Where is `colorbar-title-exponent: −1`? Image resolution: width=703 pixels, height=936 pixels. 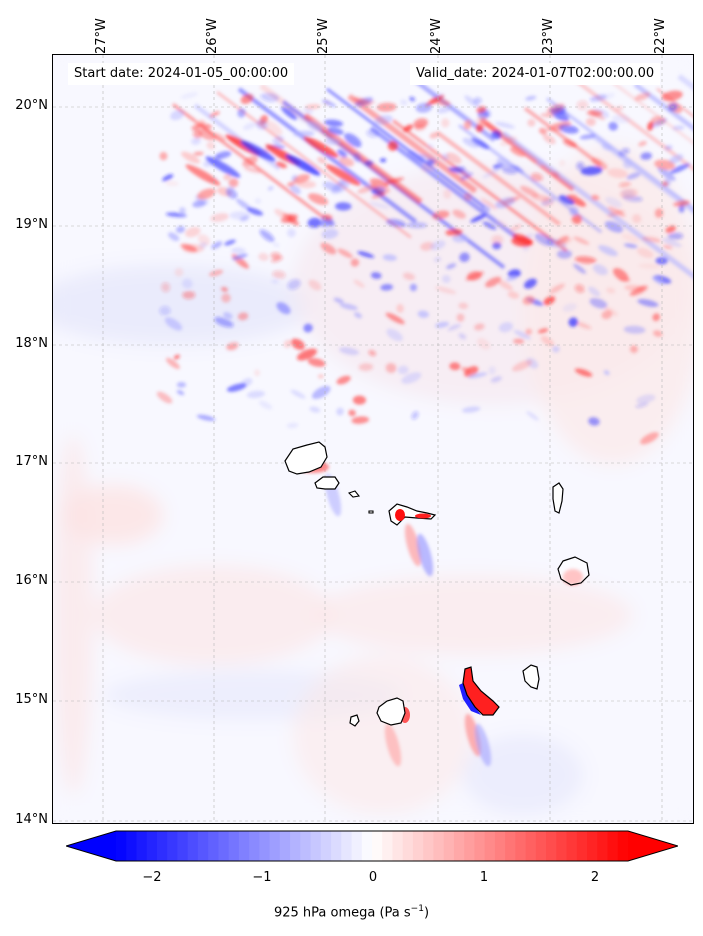
colorbar-title-exponent: −1 is located at coordinates (417, 909).